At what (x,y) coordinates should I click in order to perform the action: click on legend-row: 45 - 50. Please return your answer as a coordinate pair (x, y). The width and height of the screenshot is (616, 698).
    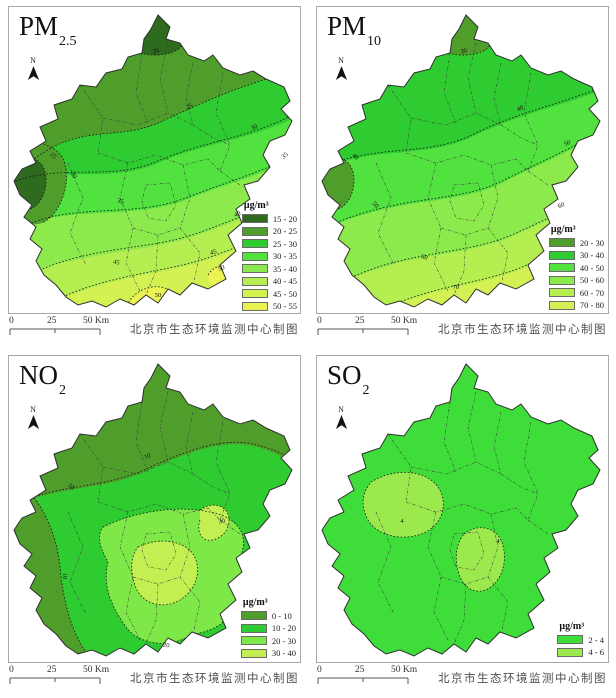
    Looking at the image, I should click on (269, 293).